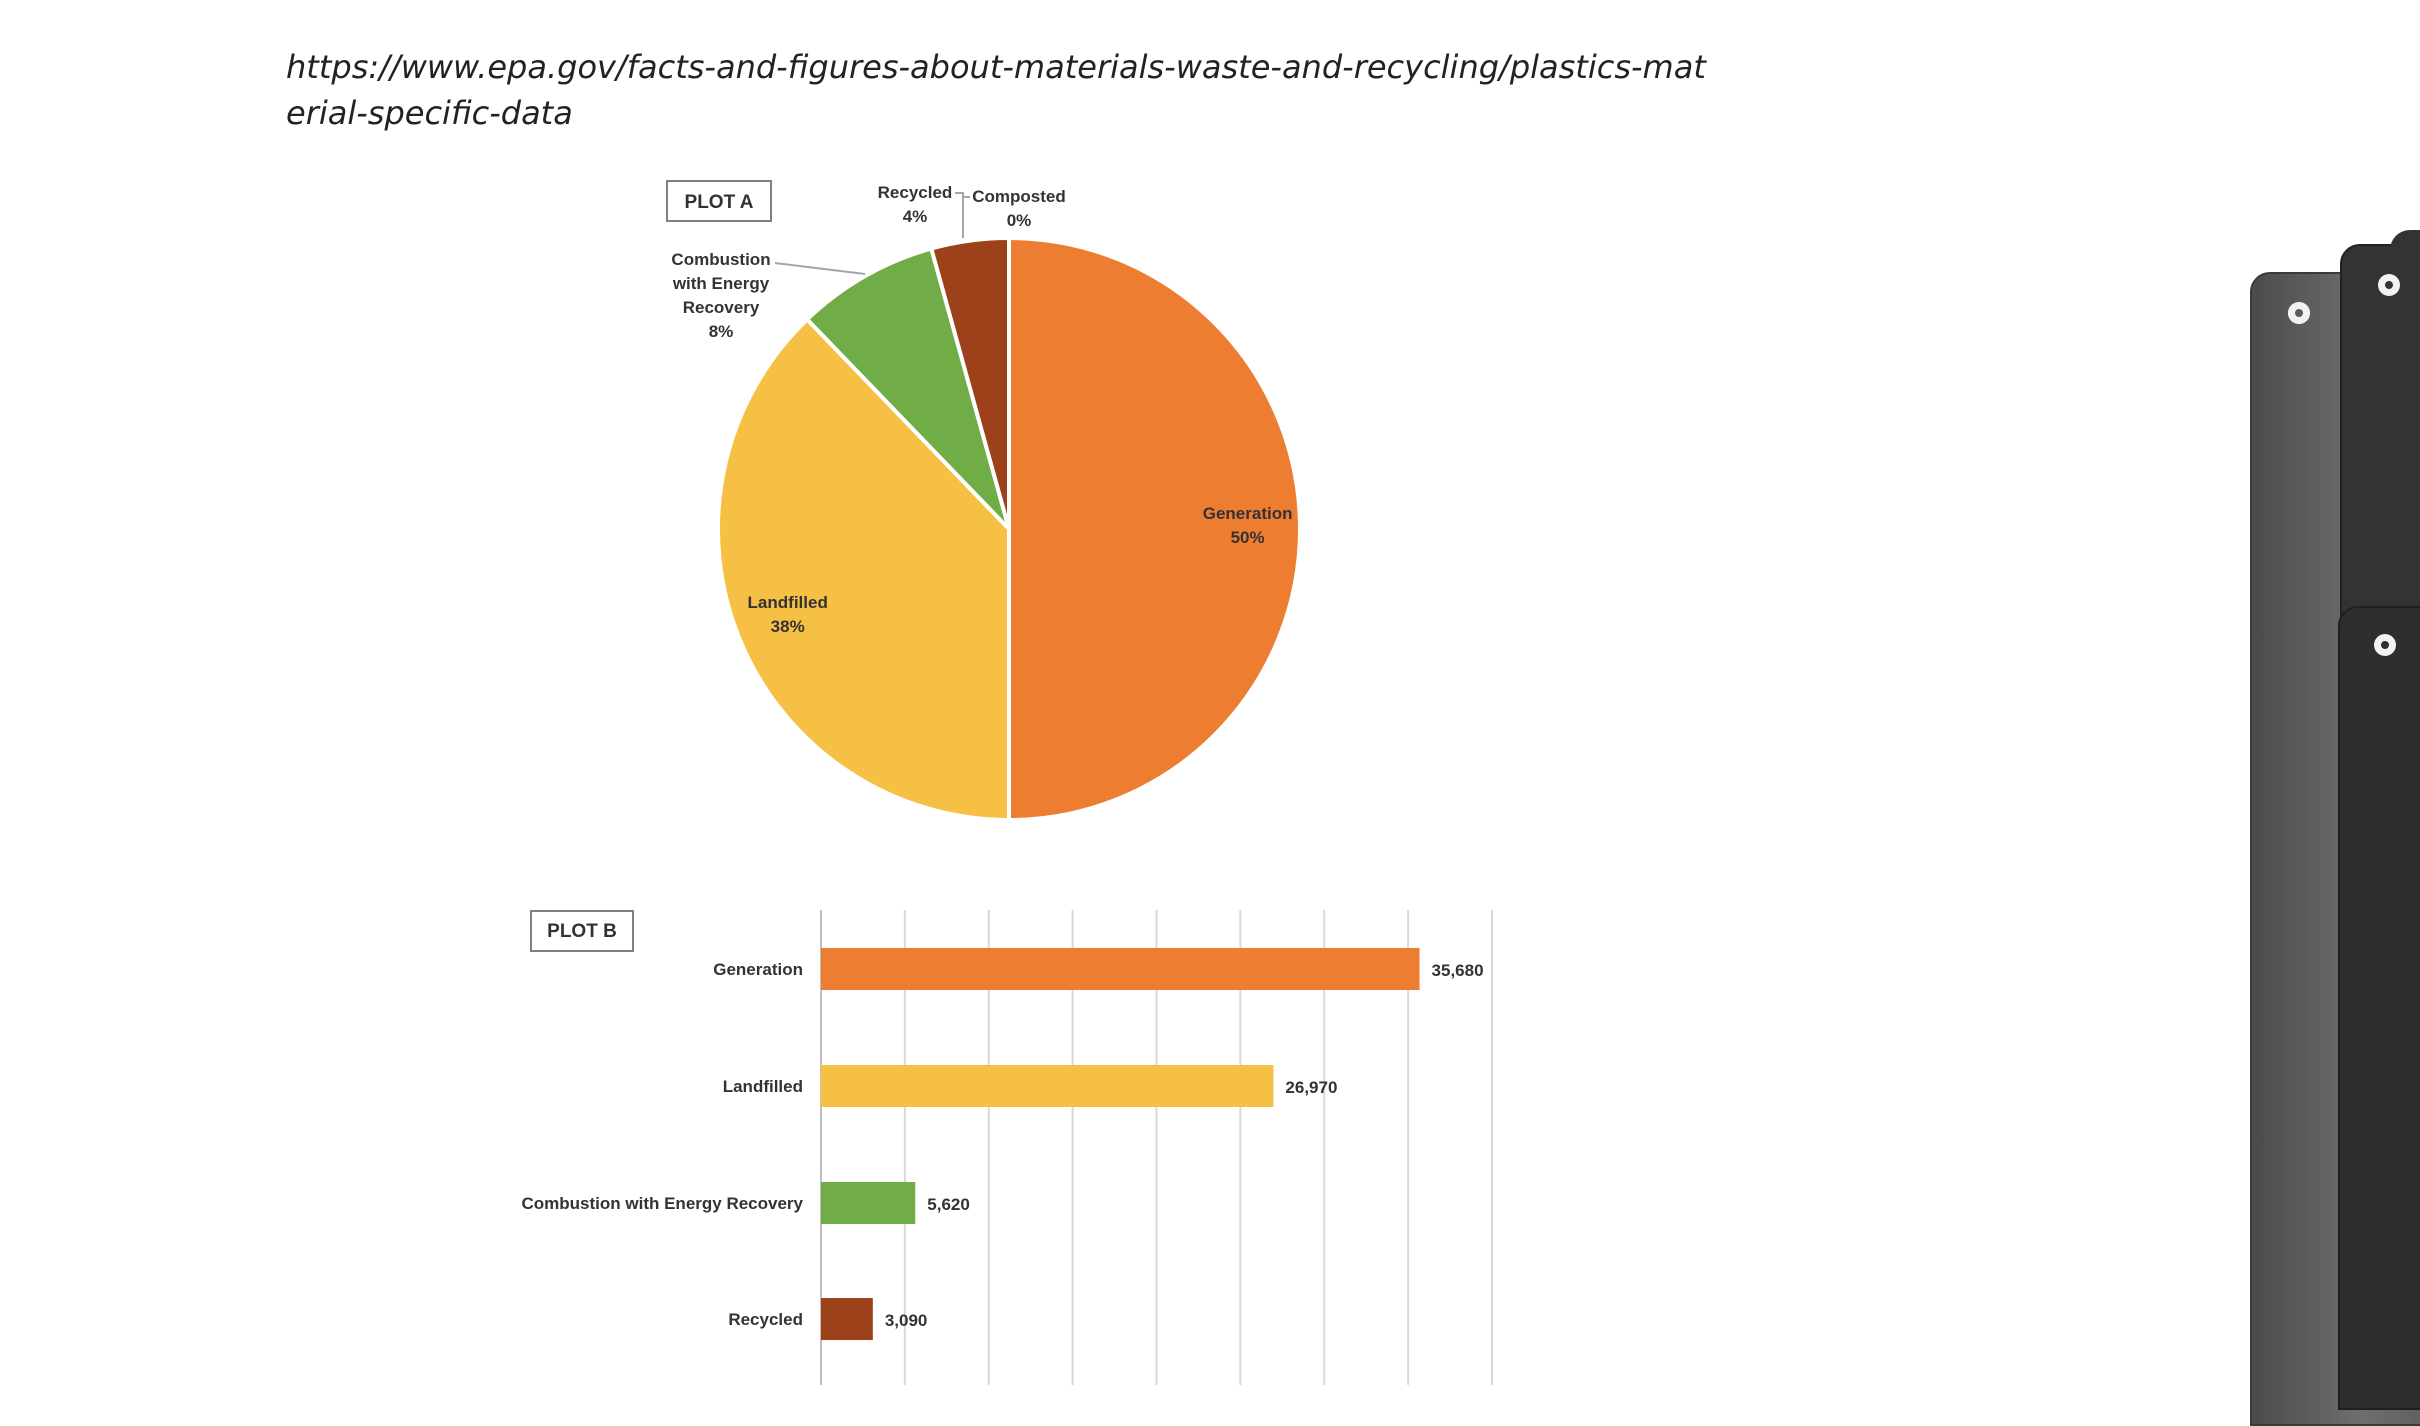 The width and height of the screenshot is (2420, 1426). I want to click on pie-label-combustion: Combustion with Energy Recovery 8%, so click(720, 295).